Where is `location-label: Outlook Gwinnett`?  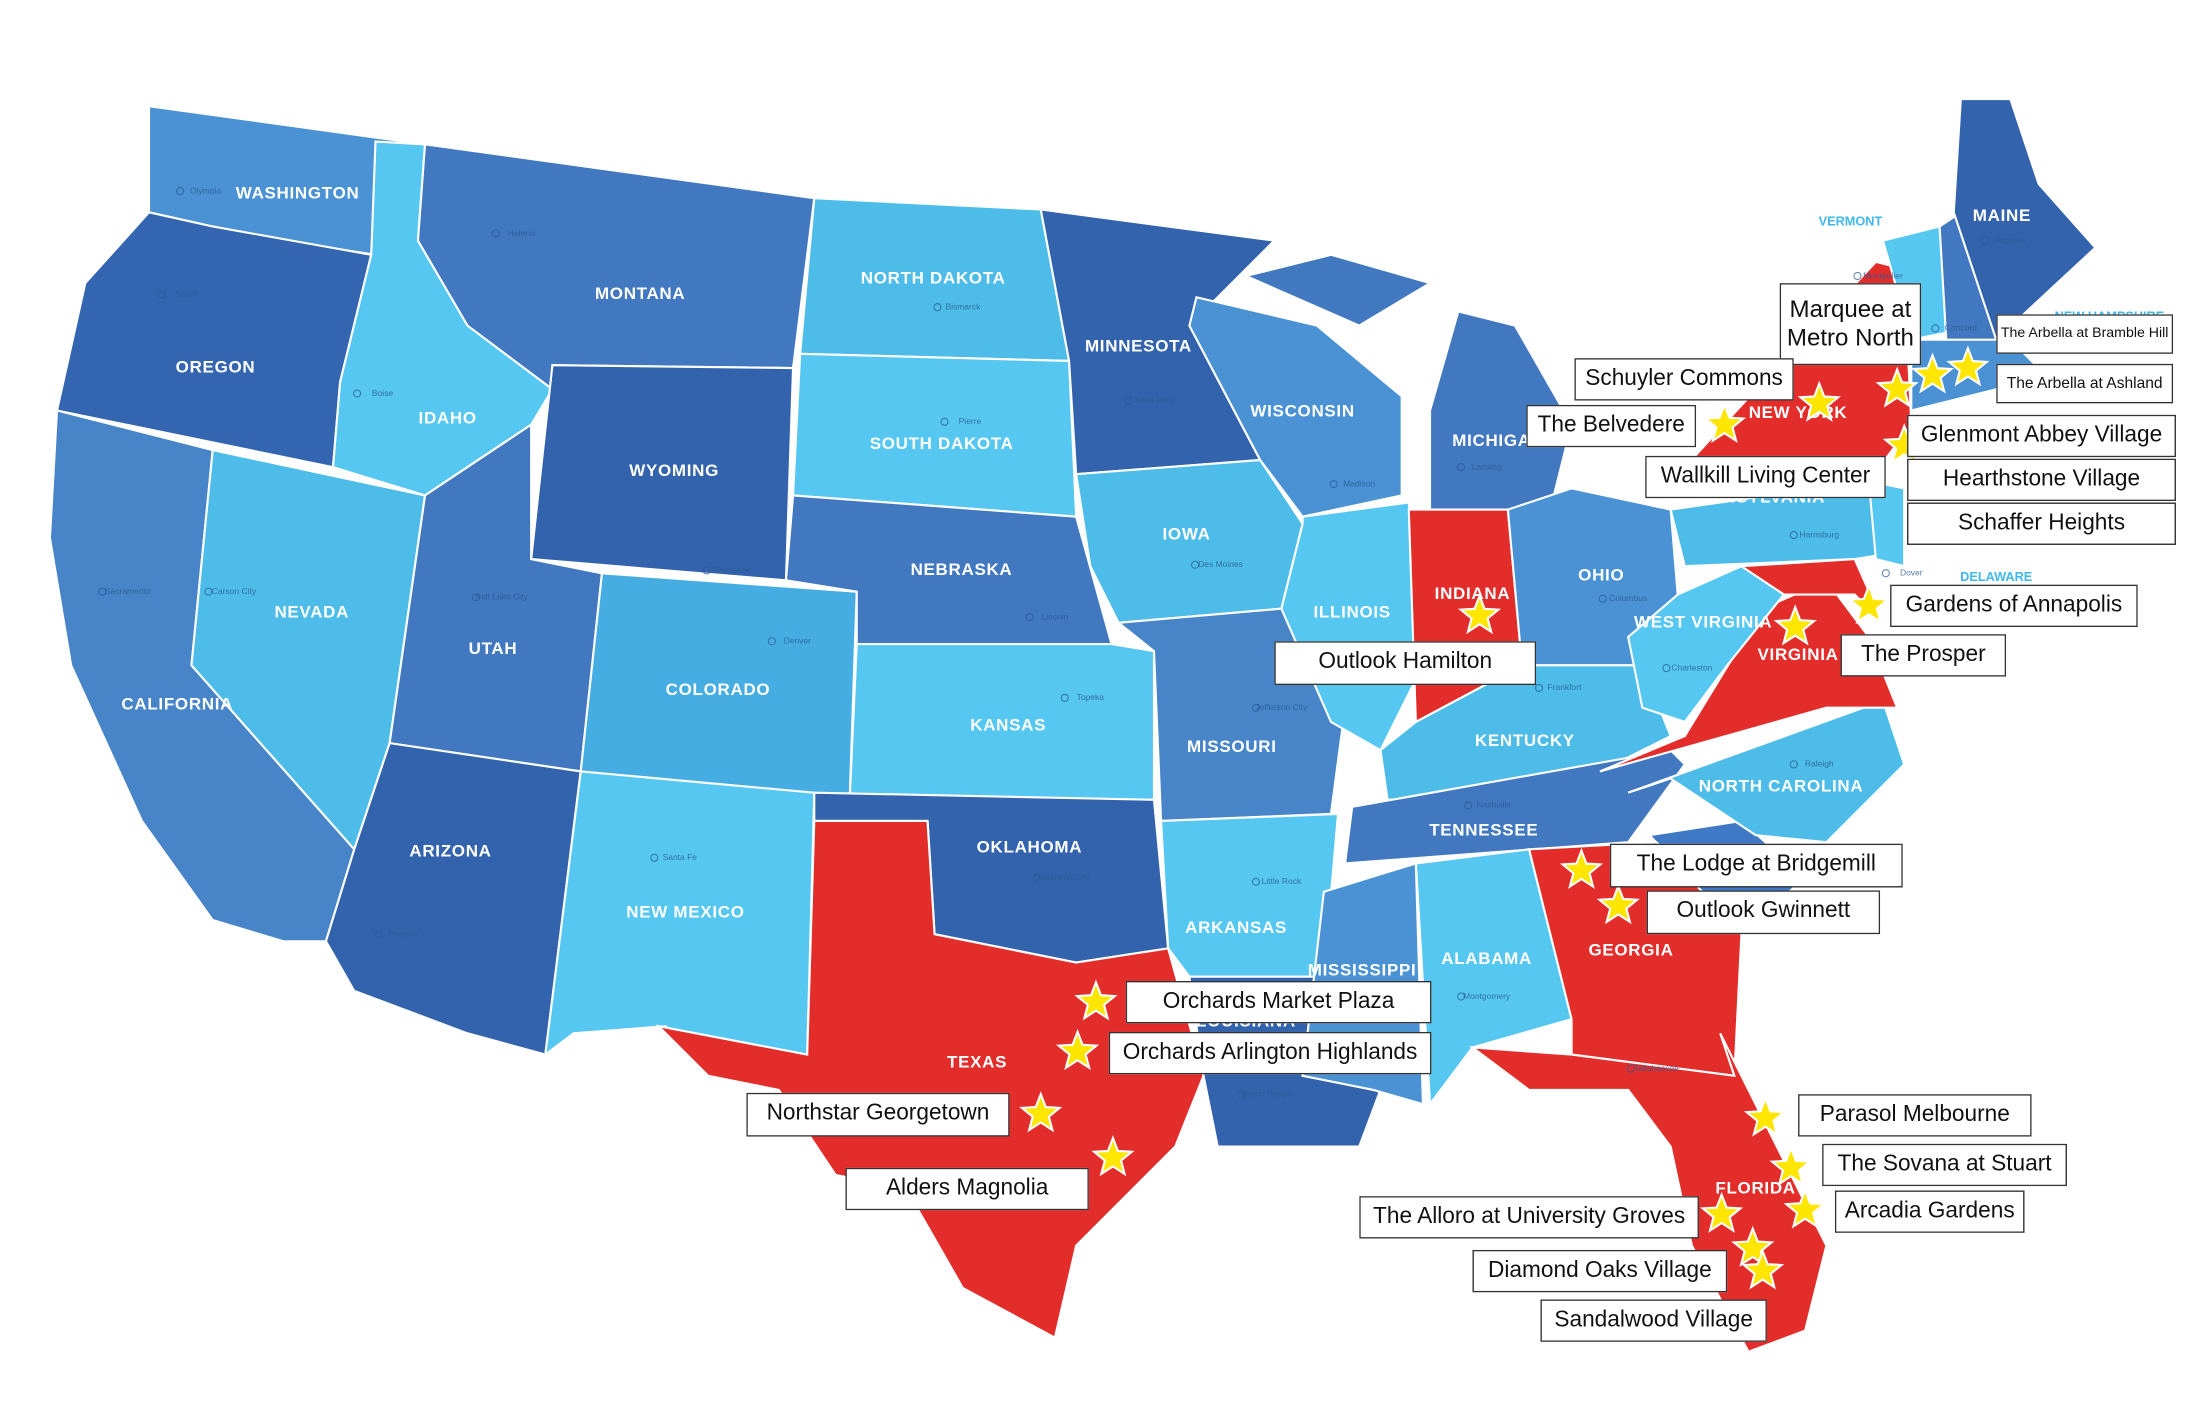 location-label: Outlook Gwinnett is located at coordinates (1763, 912).